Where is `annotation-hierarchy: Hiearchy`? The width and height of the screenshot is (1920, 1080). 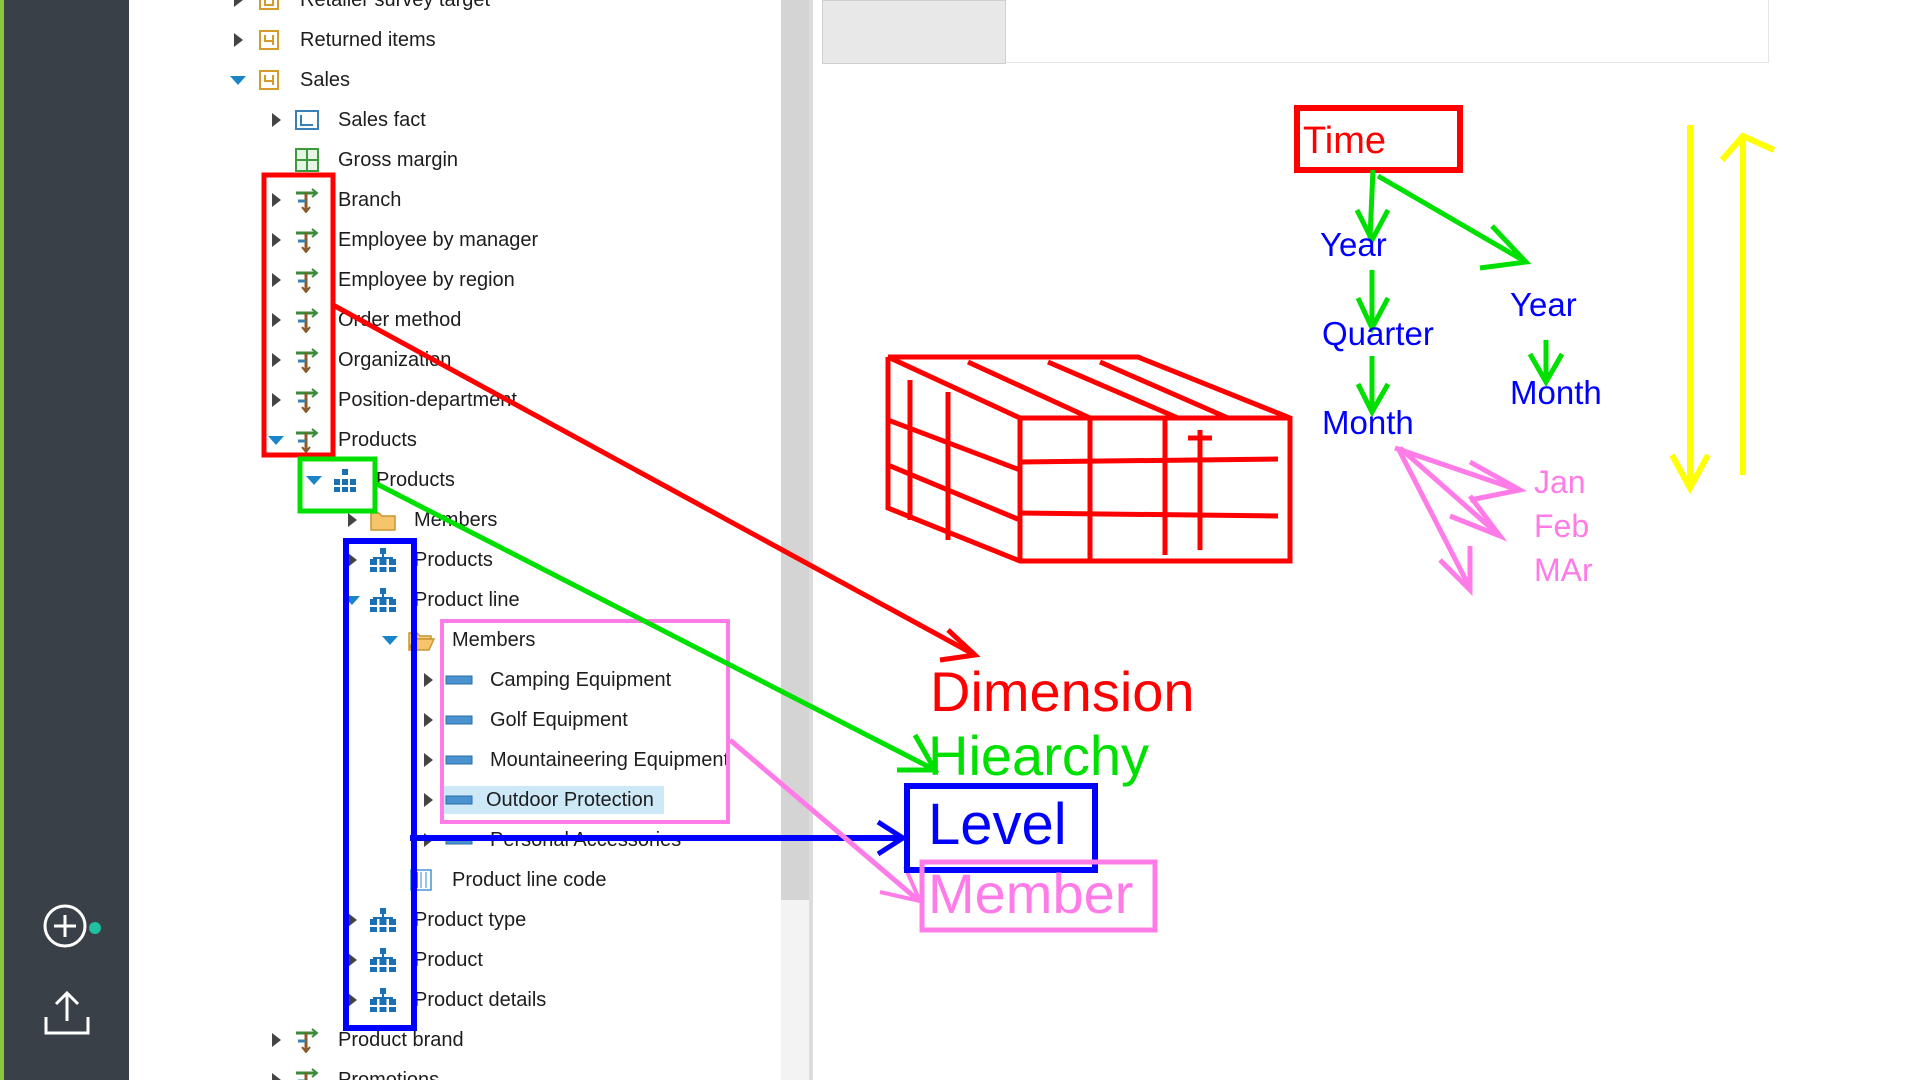 annotation-hierarchy: Hiearchy is located at coordinates (1038, 755).